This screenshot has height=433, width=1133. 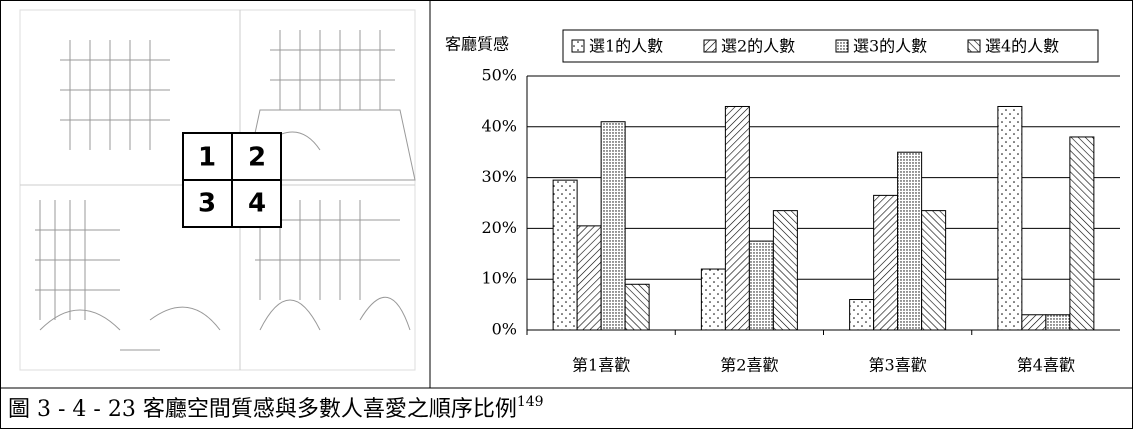 I want to click on legend-label: 選4的人數, so click(x=1022, y=46).